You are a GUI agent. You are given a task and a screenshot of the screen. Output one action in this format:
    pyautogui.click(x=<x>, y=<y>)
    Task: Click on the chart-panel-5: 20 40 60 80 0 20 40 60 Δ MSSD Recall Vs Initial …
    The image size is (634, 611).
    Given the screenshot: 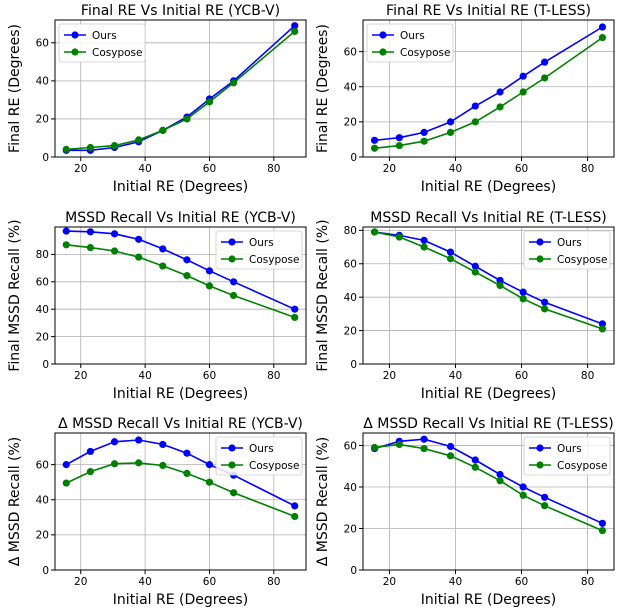 What is the action you would take?
    pyautogui.click(x=157, y=512)
    